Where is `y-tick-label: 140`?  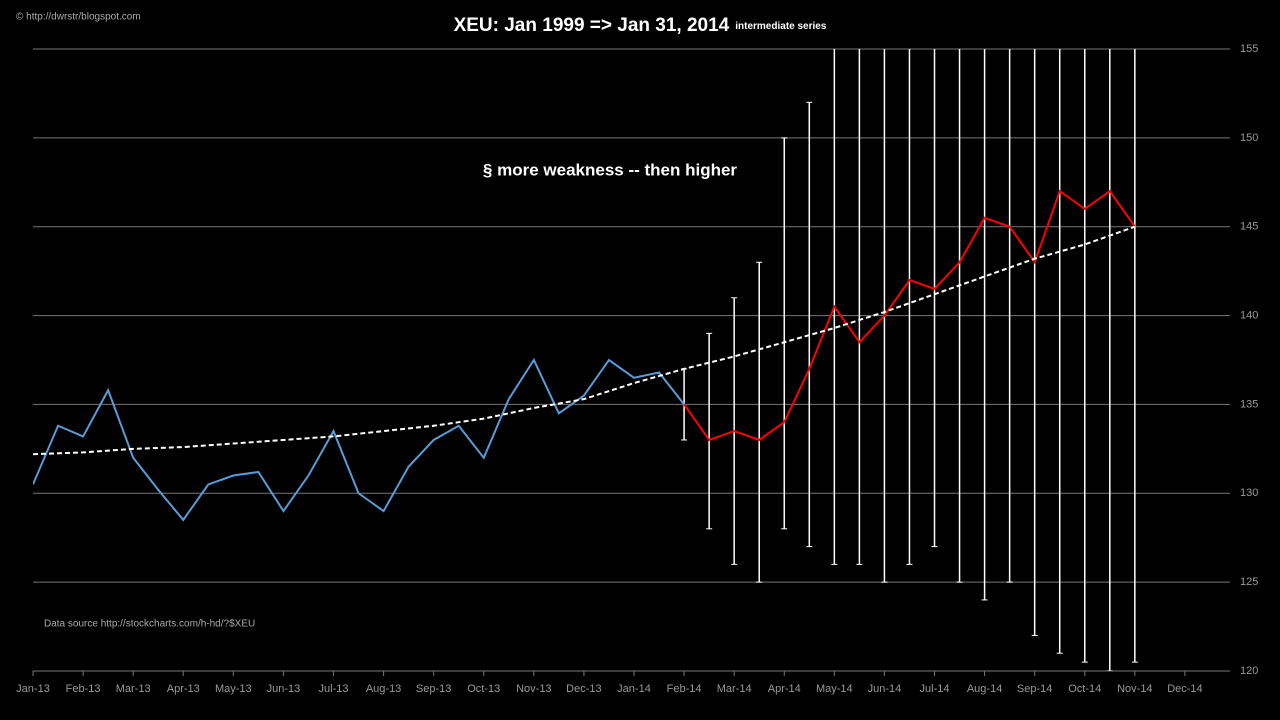 y-tick-label: 140 is located at coordinates (1249, 315).